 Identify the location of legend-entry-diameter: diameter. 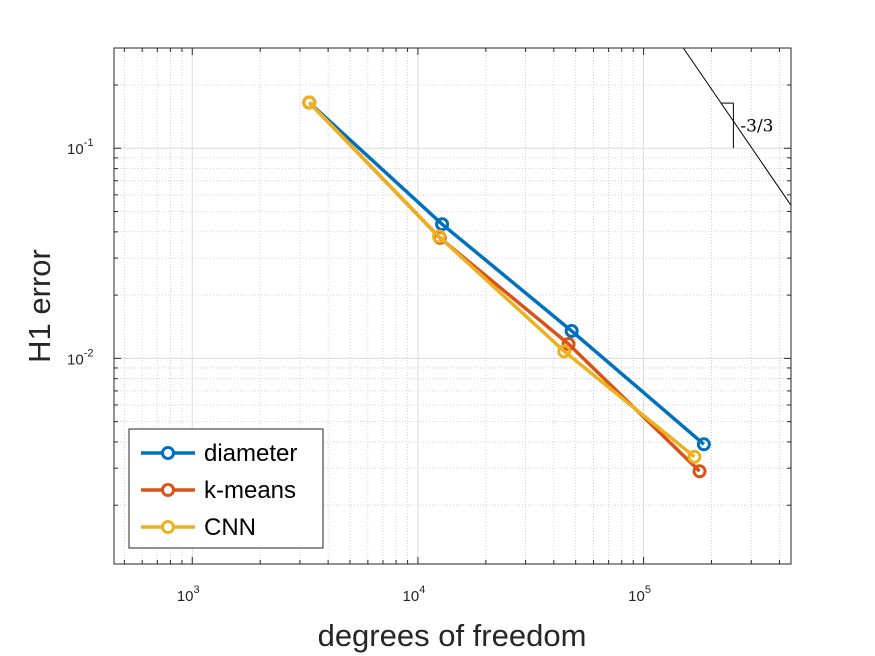
(219, 453).